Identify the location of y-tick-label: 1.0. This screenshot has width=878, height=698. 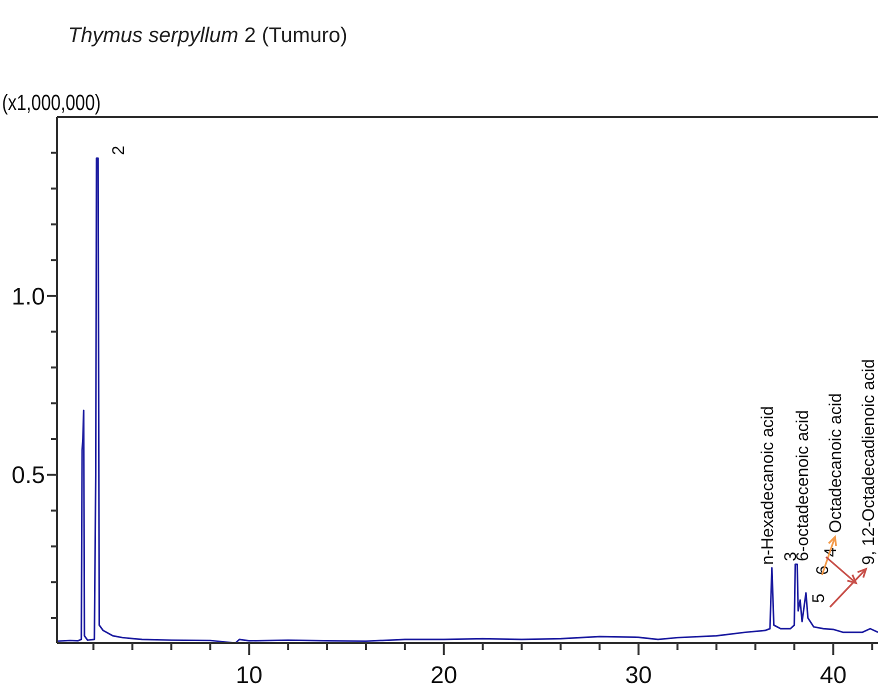
(28, 296).